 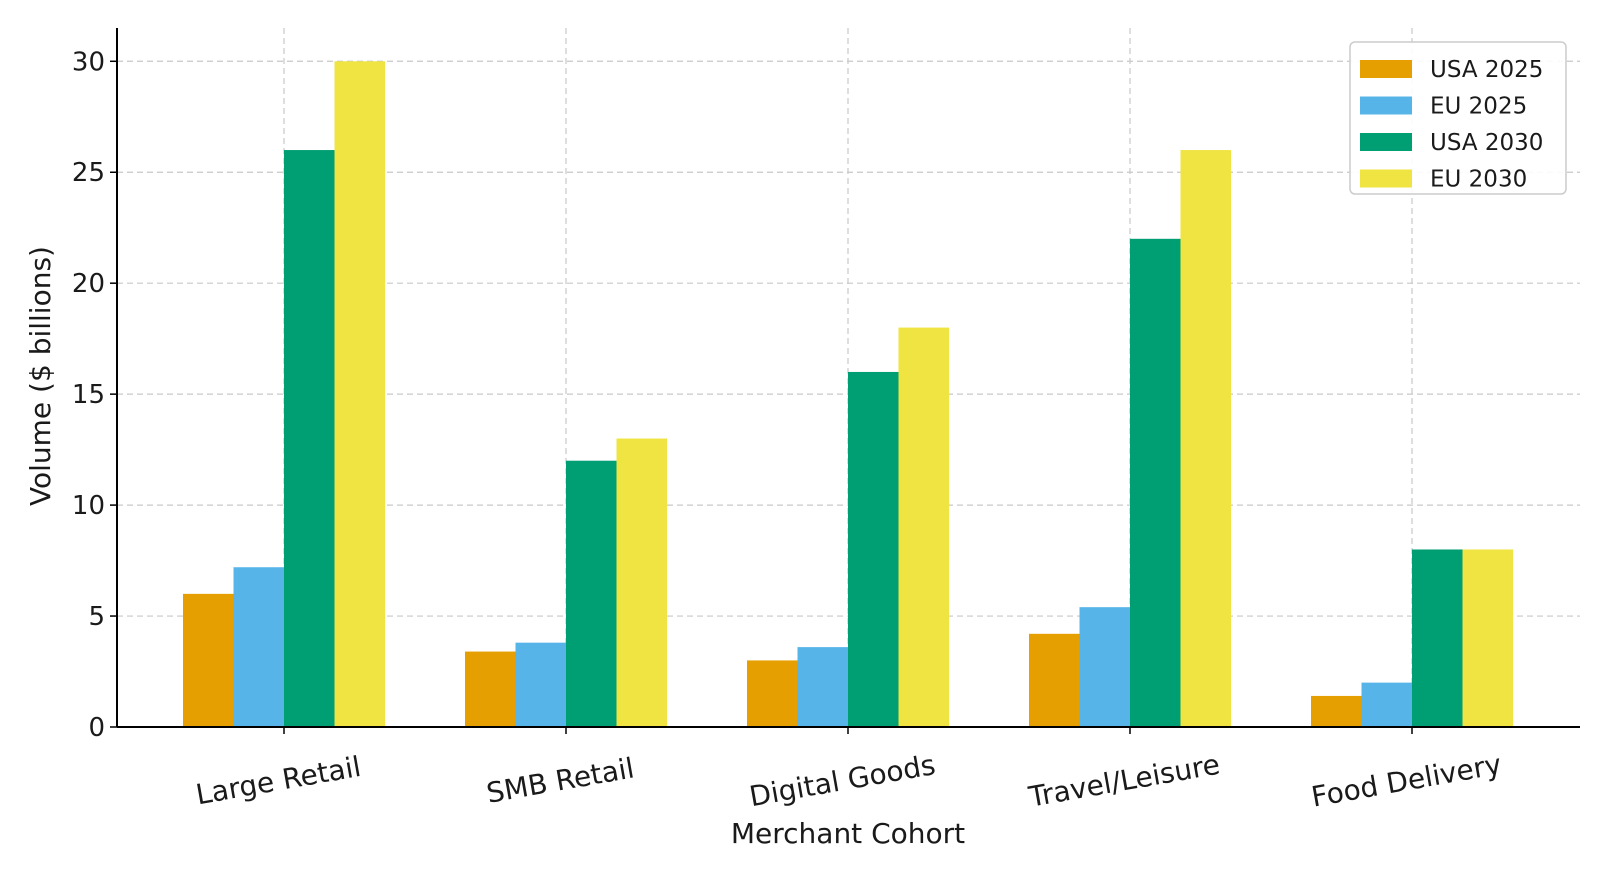 I want to click on y-tick-label: 10, so click(x=88, y=506).